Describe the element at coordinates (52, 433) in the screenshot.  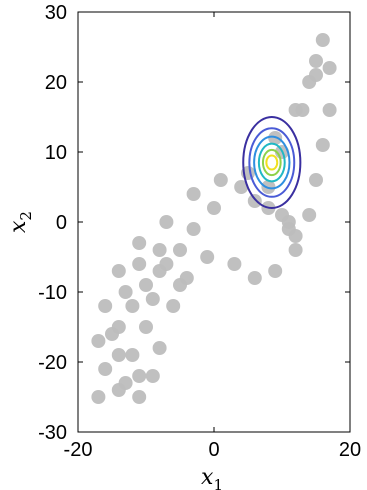
I see `y-tick-label: -30` at that location.